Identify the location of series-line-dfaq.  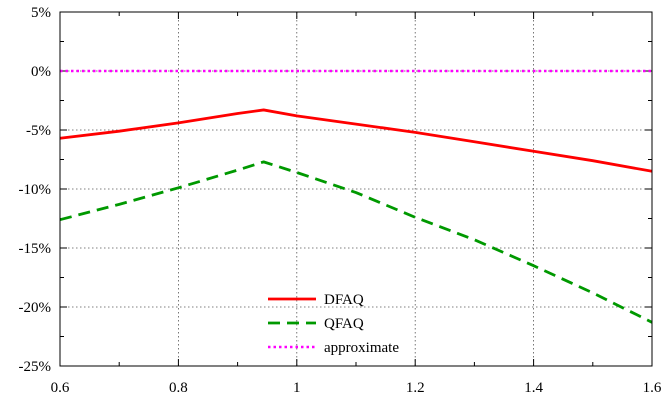
(356, 140).